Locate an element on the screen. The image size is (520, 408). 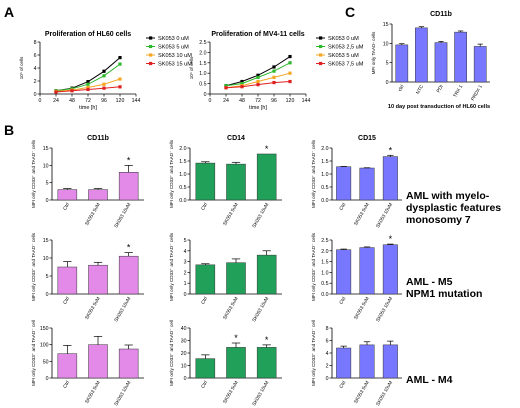
legend-label: SK053 10 uM is located at coordinates (175, 56).